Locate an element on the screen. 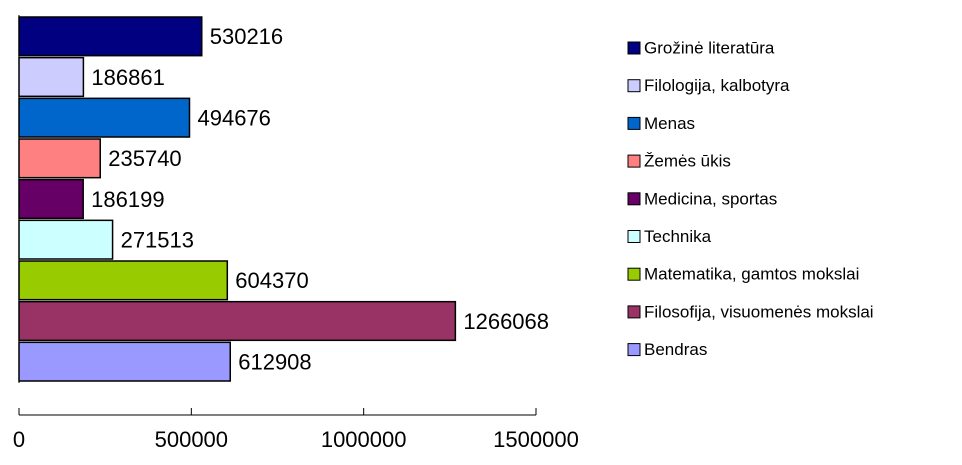 This screenshot has height=465, width=962. legend-label: Menas is located at coordinates (669, 123).